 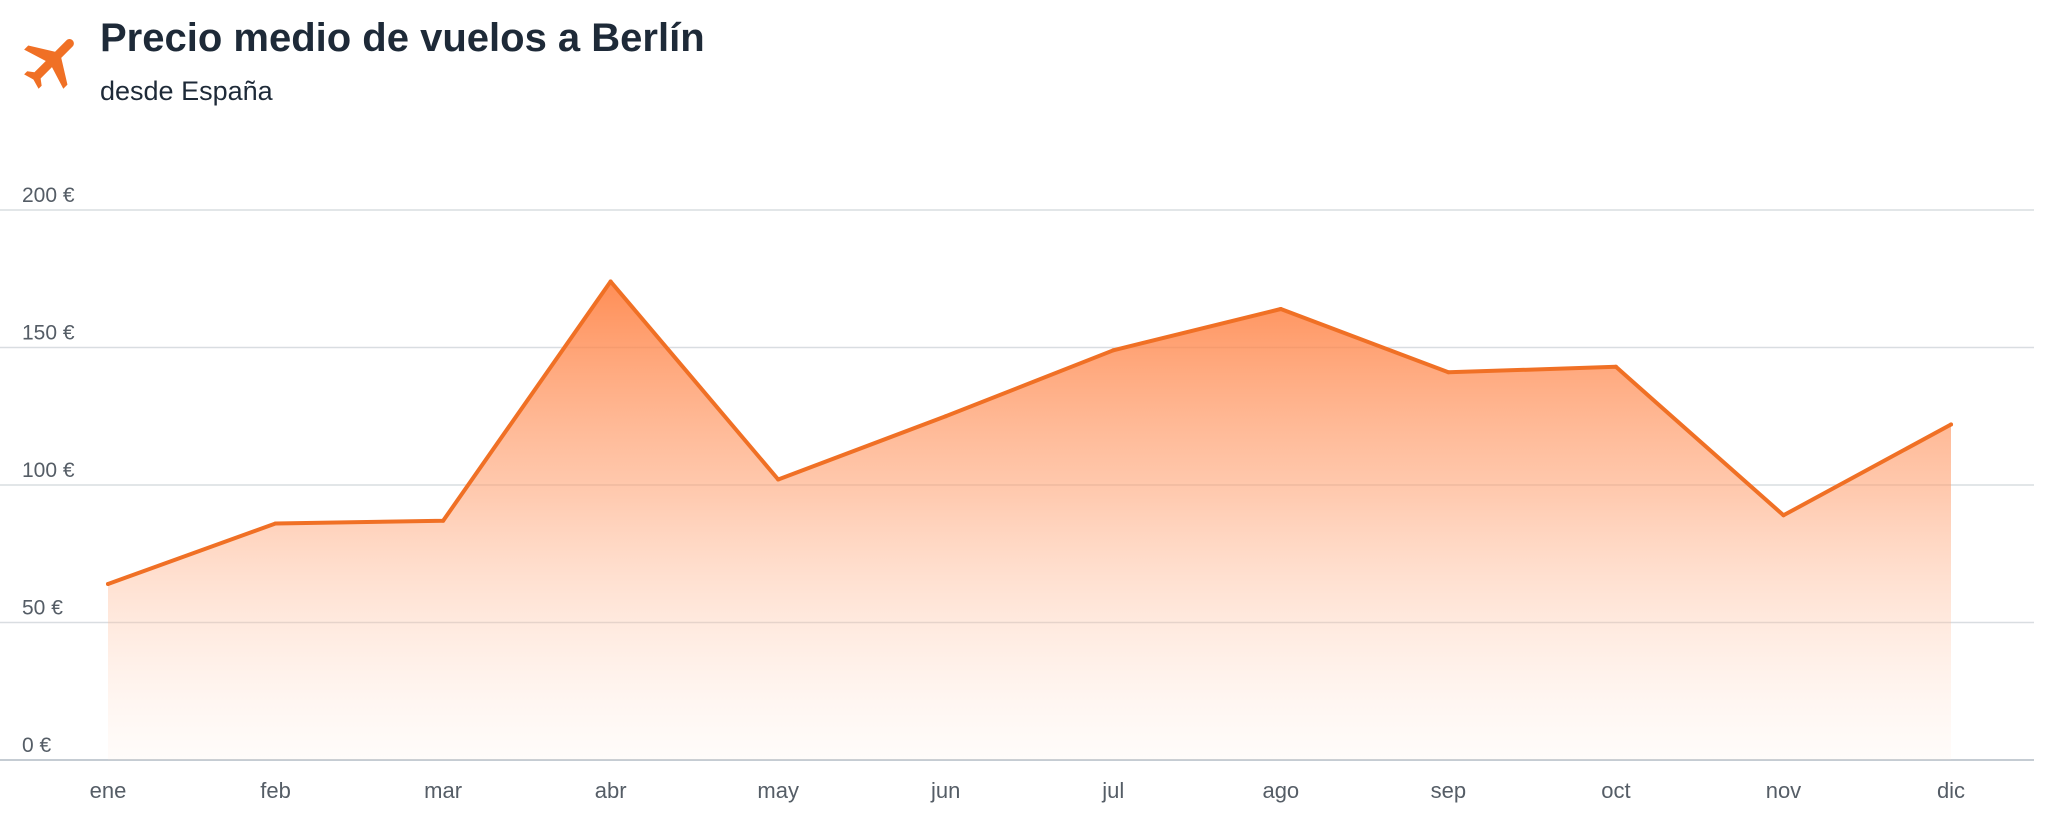 I want to click on x-tick-label: mar, so click(x=443, y=790).